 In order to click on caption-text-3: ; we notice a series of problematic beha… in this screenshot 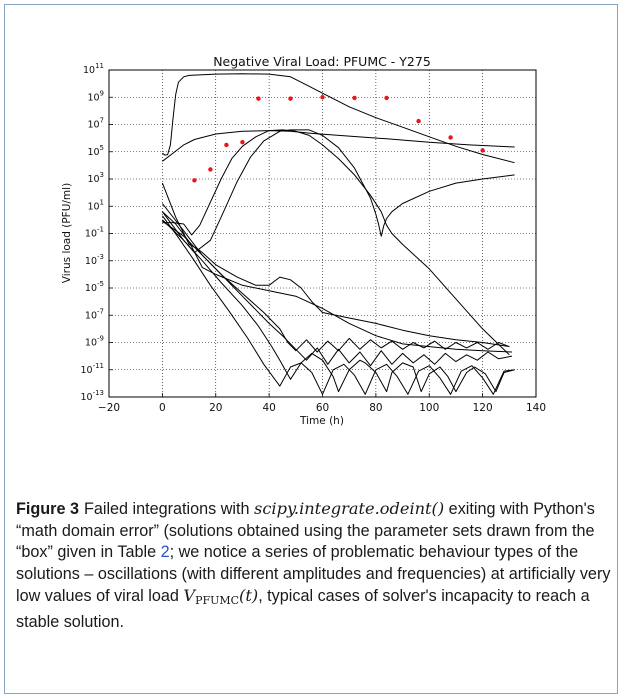, I will do `click(313, 574)`.